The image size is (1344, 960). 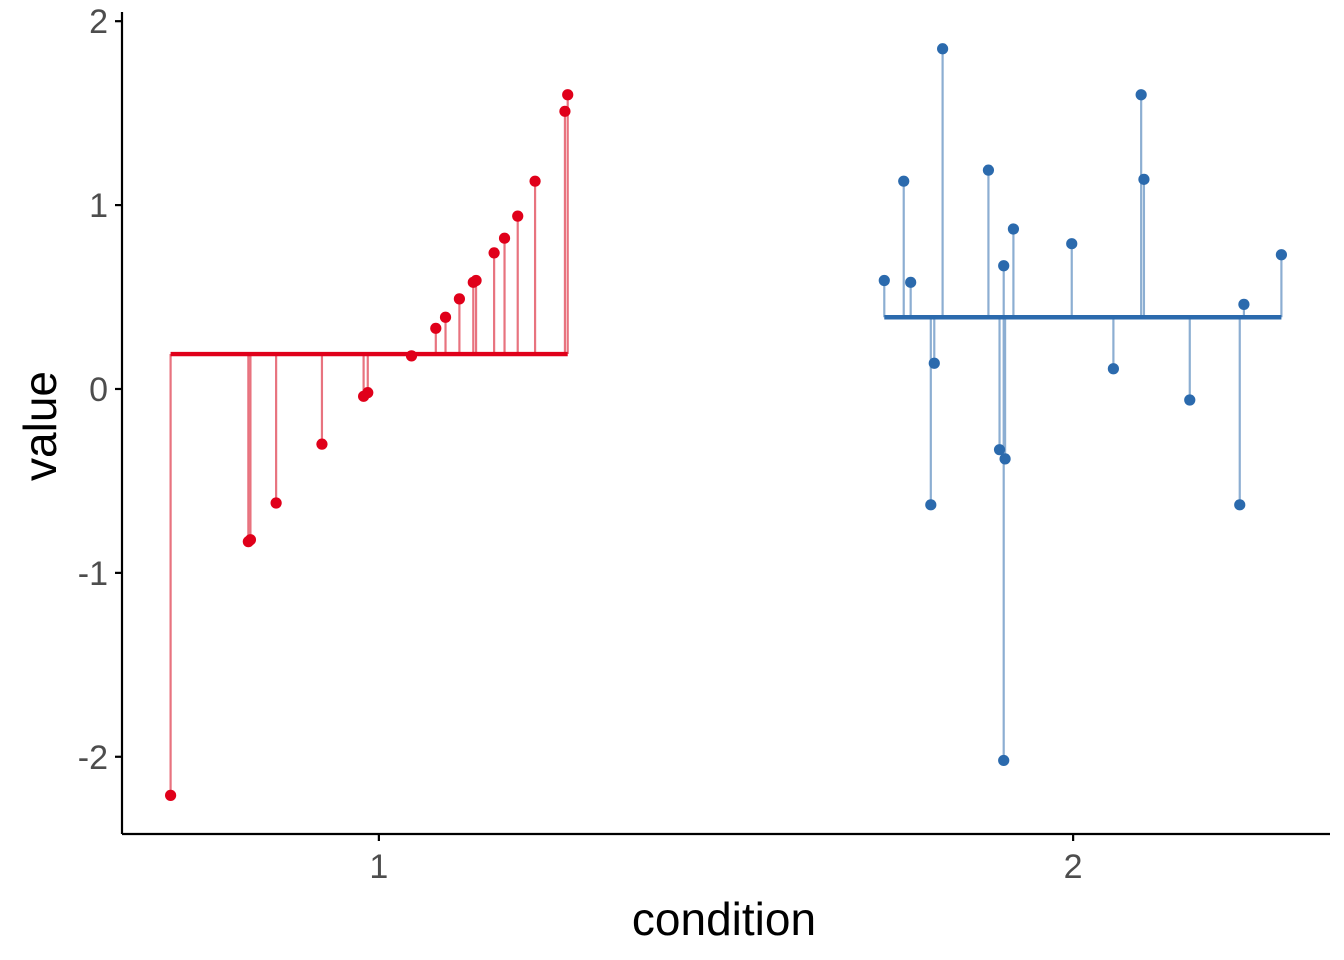 I want to click on y-tick-label: 2, so click(x=98, y=22).